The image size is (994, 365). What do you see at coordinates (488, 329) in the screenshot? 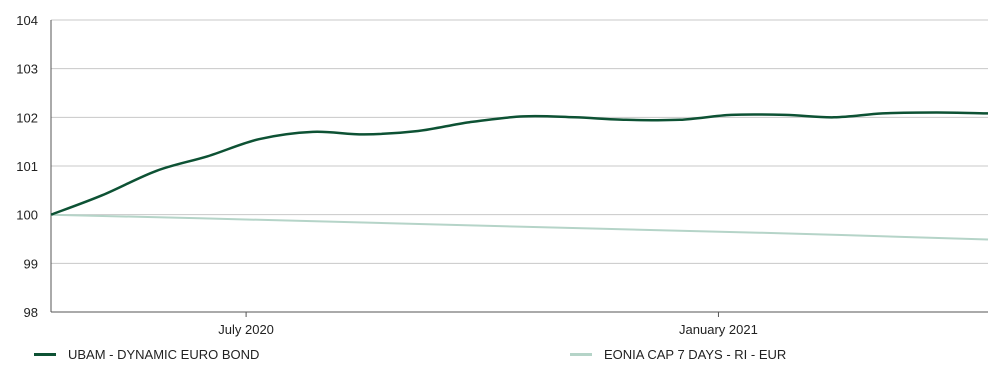
I see `x-tick-labels: July 2020 January 2021` at bounding box center [488, 329].